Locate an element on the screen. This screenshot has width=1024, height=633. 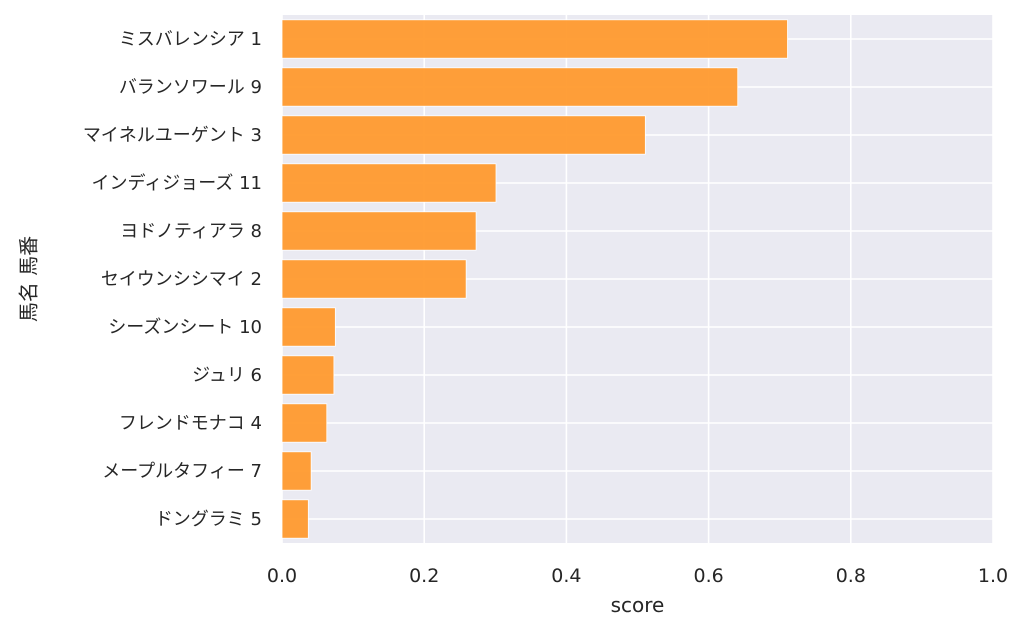
y-tick-label: ドングラミ 5 is located at coordinates (208, 519).